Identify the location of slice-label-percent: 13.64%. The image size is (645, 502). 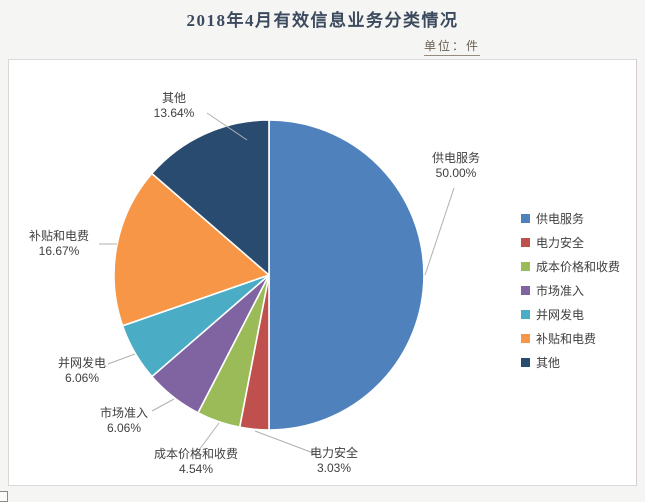
(174, 113).